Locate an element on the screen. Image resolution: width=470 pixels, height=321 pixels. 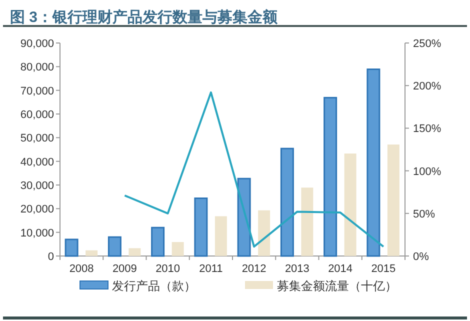
y-tick-label: 80,000 is located at coordinates (37, 68).